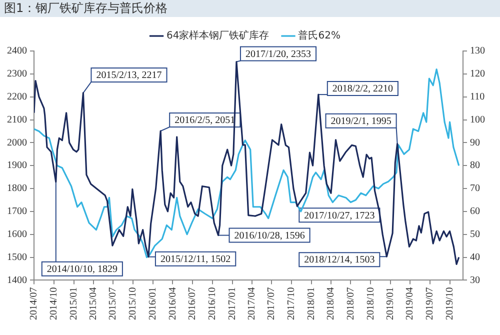 The image size is (500, 335). Describe the element at coordinates (269, 236) in the screenshot. I see `annotation: 2016/10/28, 1596` at that location.